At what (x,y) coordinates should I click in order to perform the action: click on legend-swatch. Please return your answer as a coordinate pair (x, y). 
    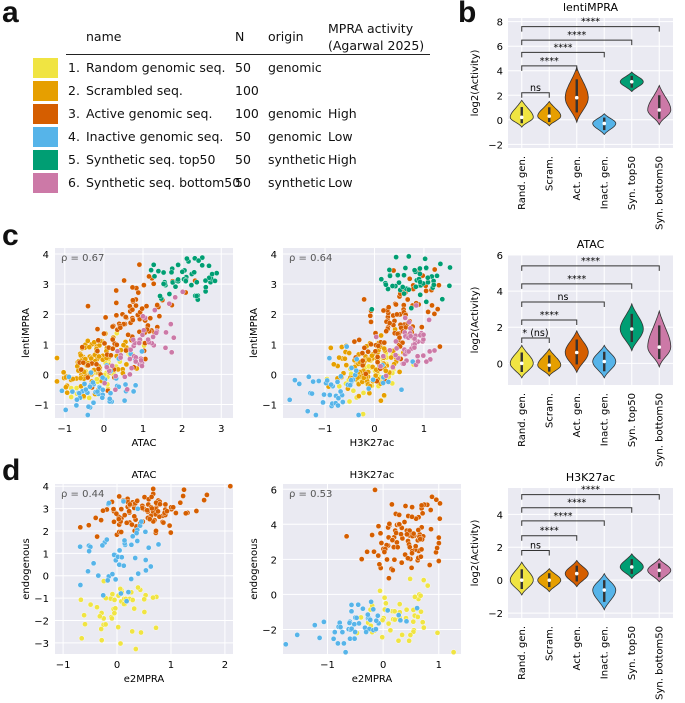
    Looking at the image, I should click on (45, 114).